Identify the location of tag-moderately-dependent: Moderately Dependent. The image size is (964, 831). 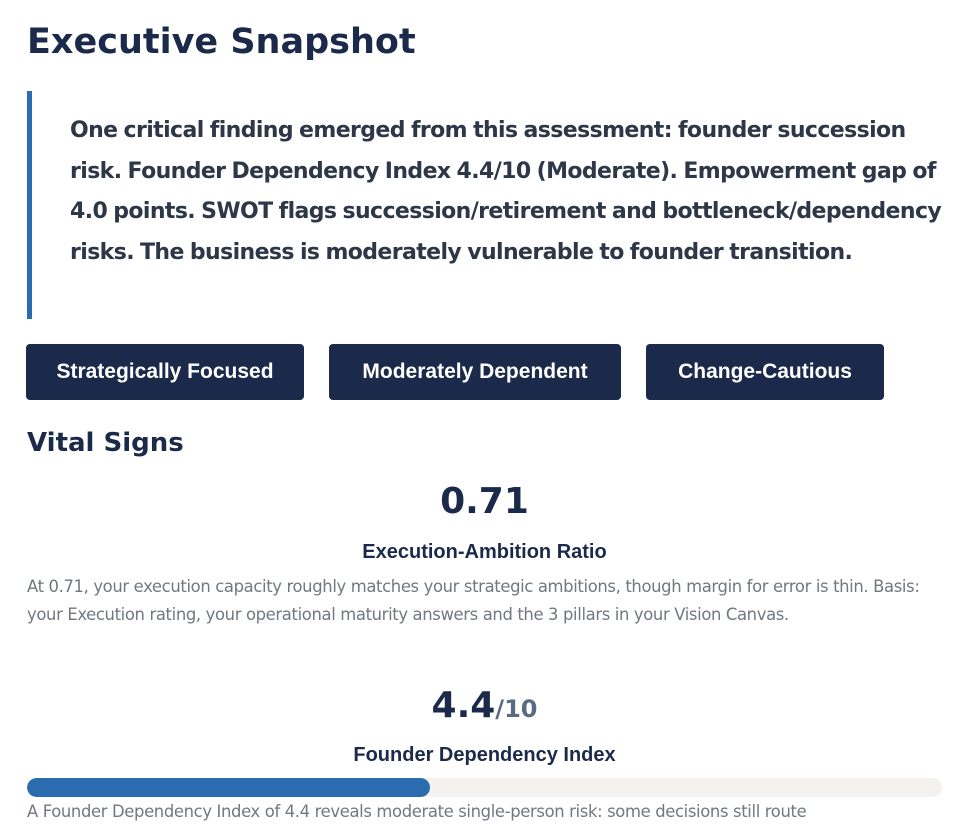
(475, 372).